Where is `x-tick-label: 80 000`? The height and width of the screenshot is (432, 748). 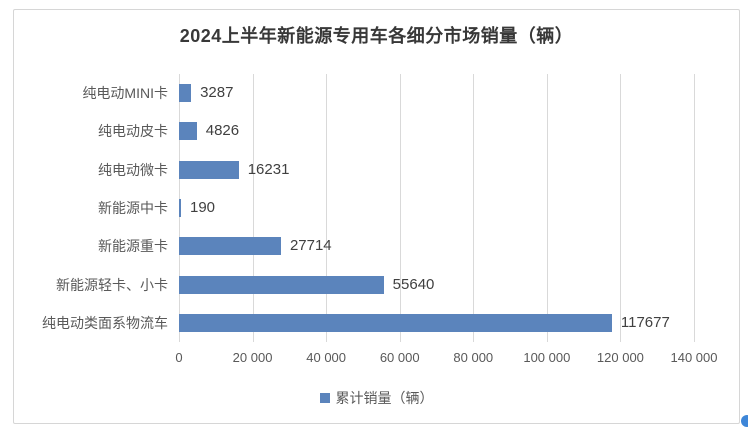
x-tick-label: 80 000 is located at coordinates (473, 357).